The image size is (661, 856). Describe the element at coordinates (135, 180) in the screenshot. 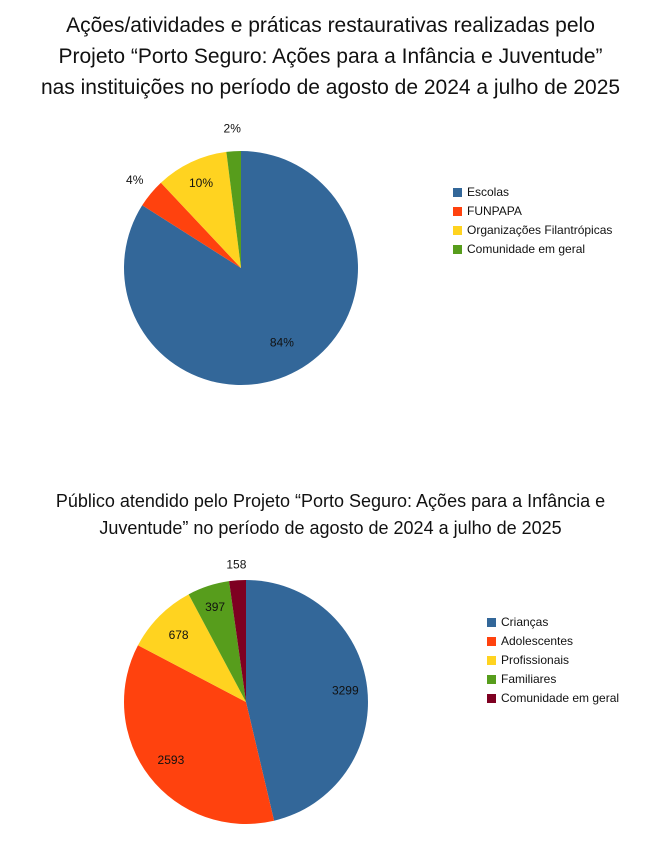

I see `chart1-slice-label: 4%` at that location.